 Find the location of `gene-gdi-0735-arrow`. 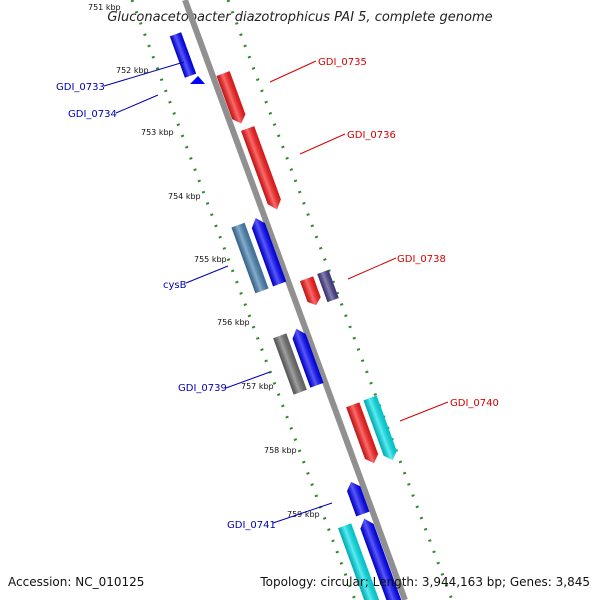

gene-gdi-0735-arrow is located at coordinates (232, 98).